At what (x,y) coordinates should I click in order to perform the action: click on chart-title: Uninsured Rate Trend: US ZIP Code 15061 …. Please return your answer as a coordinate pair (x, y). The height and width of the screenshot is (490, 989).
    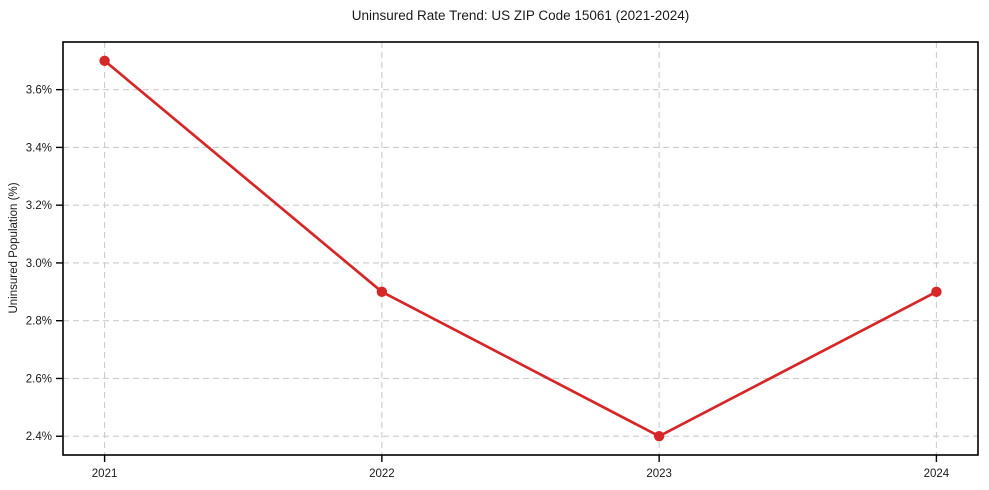
    Looking at the image, I should click on (520, 15).